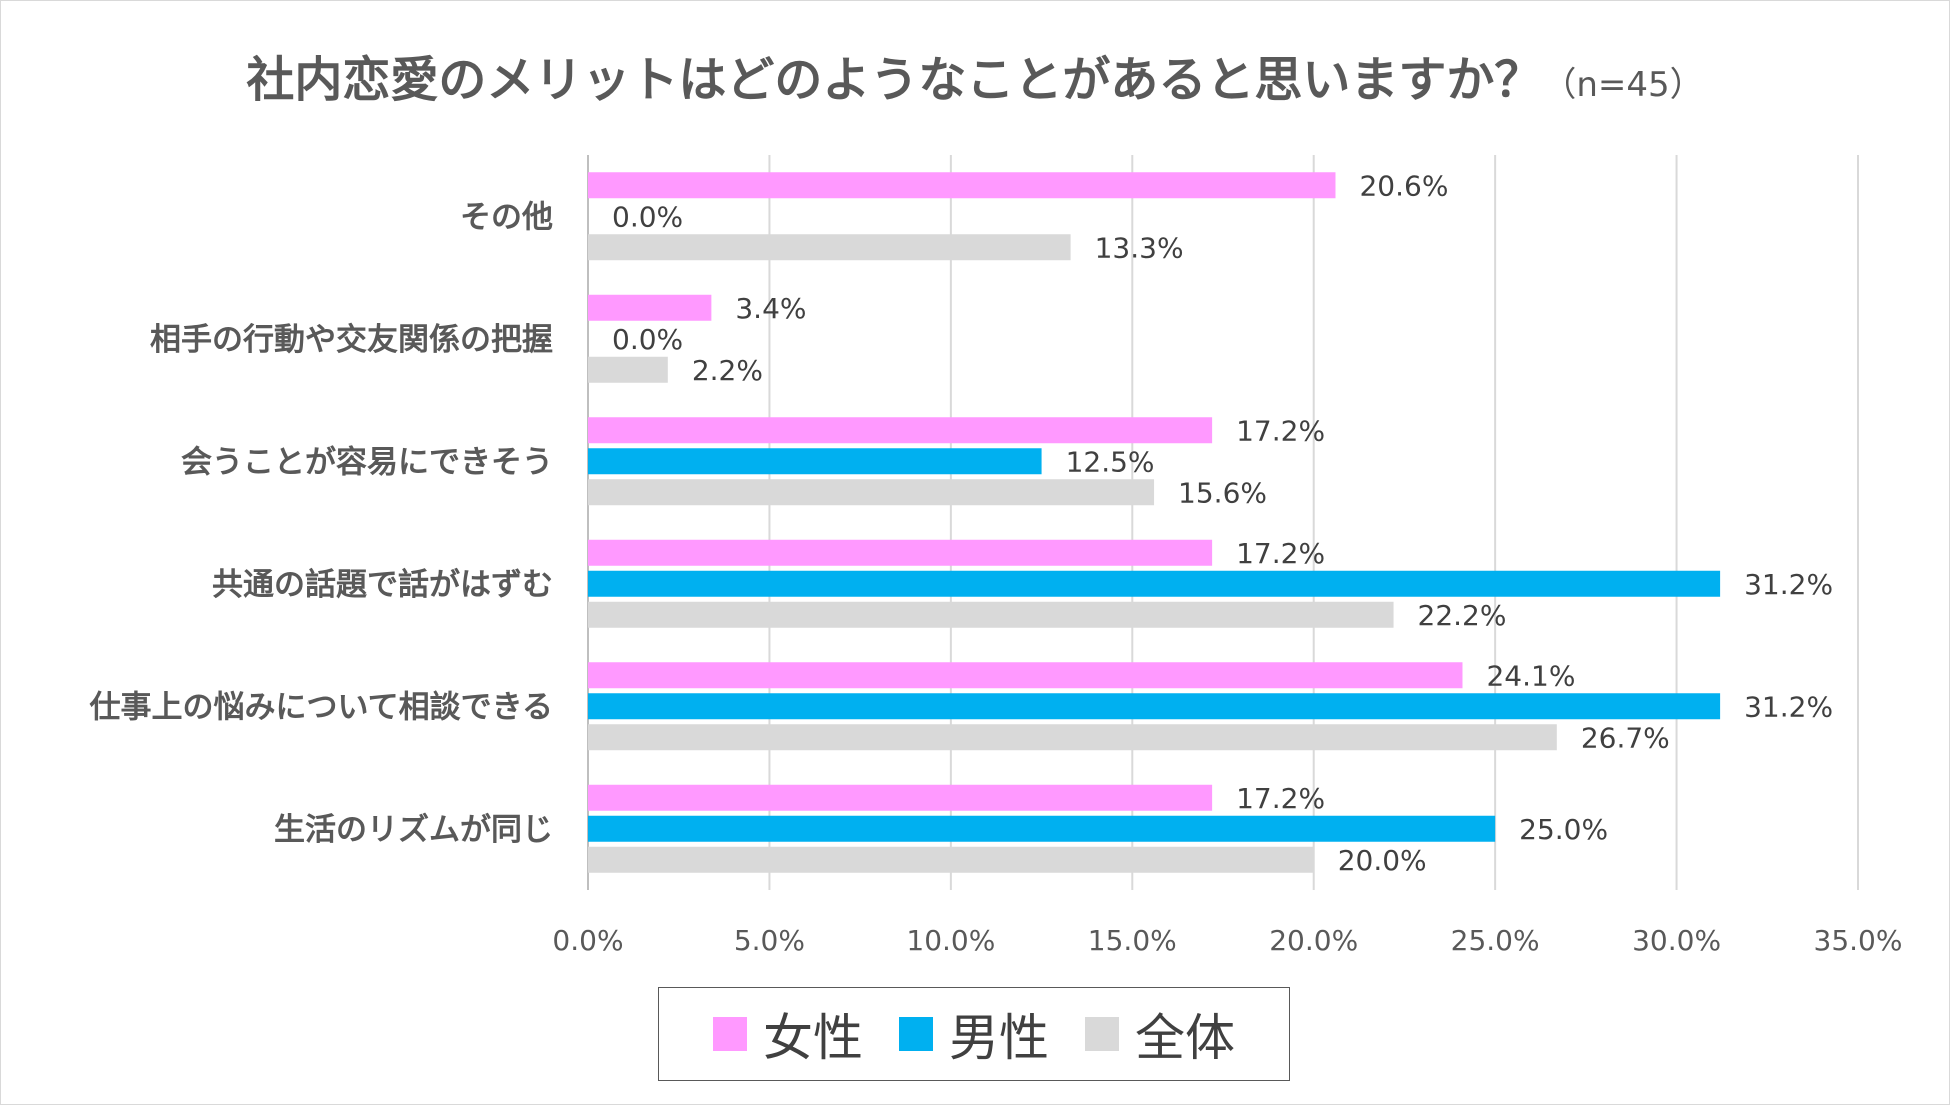  I want to click on data-label: 25.0%, so click(1563, 829).